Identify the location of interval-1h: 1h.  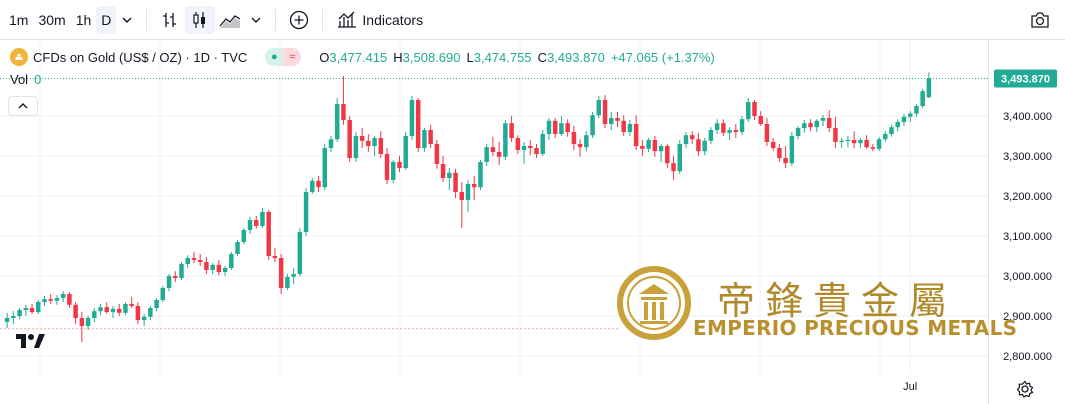
(83, 19).